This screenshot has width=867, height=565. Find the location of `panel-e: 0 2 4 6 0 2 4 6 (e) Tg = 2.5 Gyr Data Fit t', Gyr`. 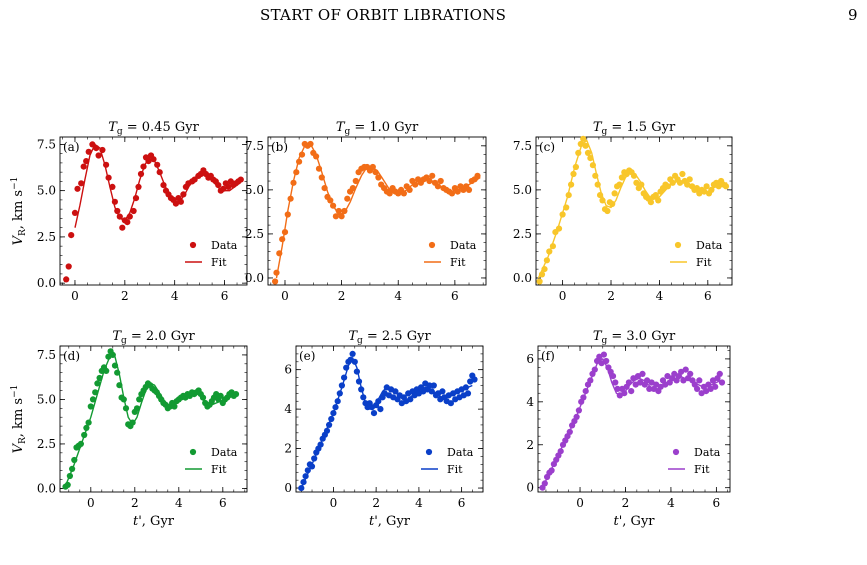

panel-e: 0 2 4 6 0 2 4 6 (e) Tg = 2.5 Gyr Data Fit t', Gyr is located at coordinates (384, 429).